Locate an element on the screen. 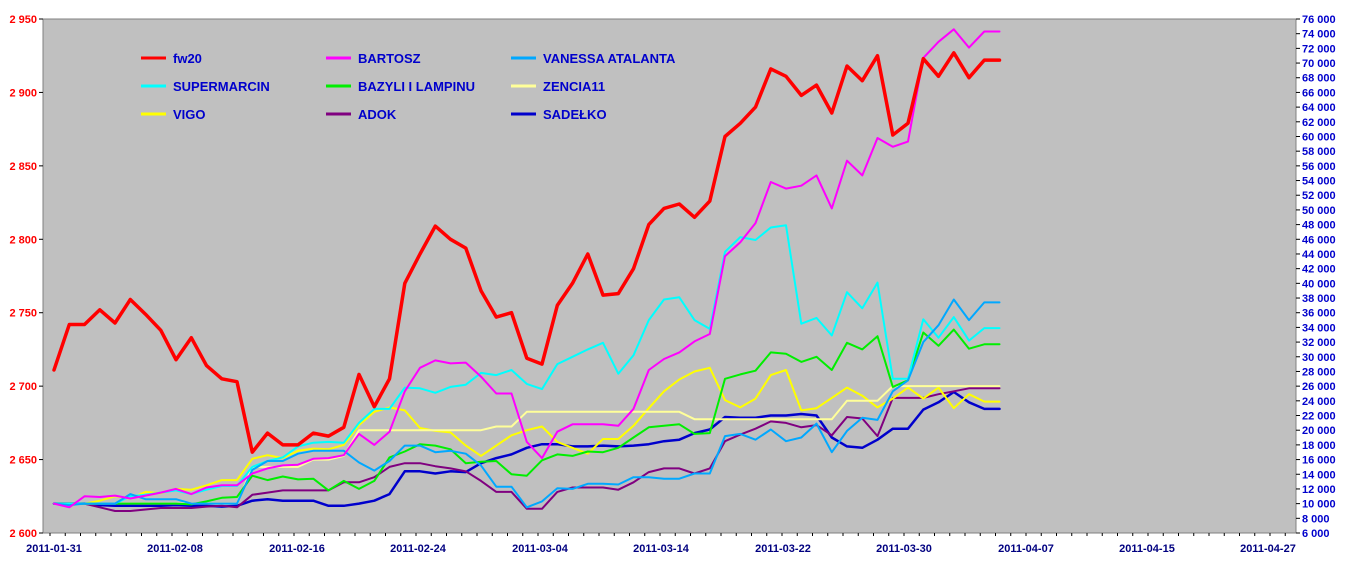 This screenshot has width=1362, height=572. right-axis-tick-label: 26 000 is located at coordinates (1319, 387).